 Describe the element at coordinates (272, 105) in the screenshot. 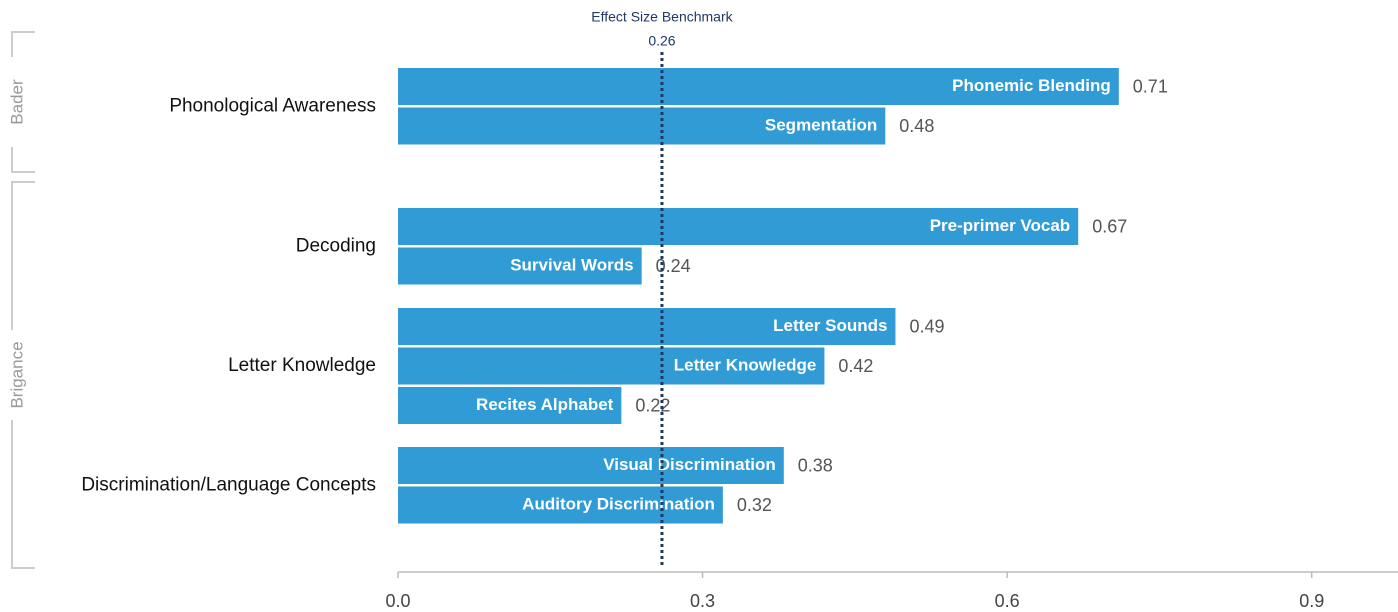

I see `category-label: Phonological Awareness` at that location.